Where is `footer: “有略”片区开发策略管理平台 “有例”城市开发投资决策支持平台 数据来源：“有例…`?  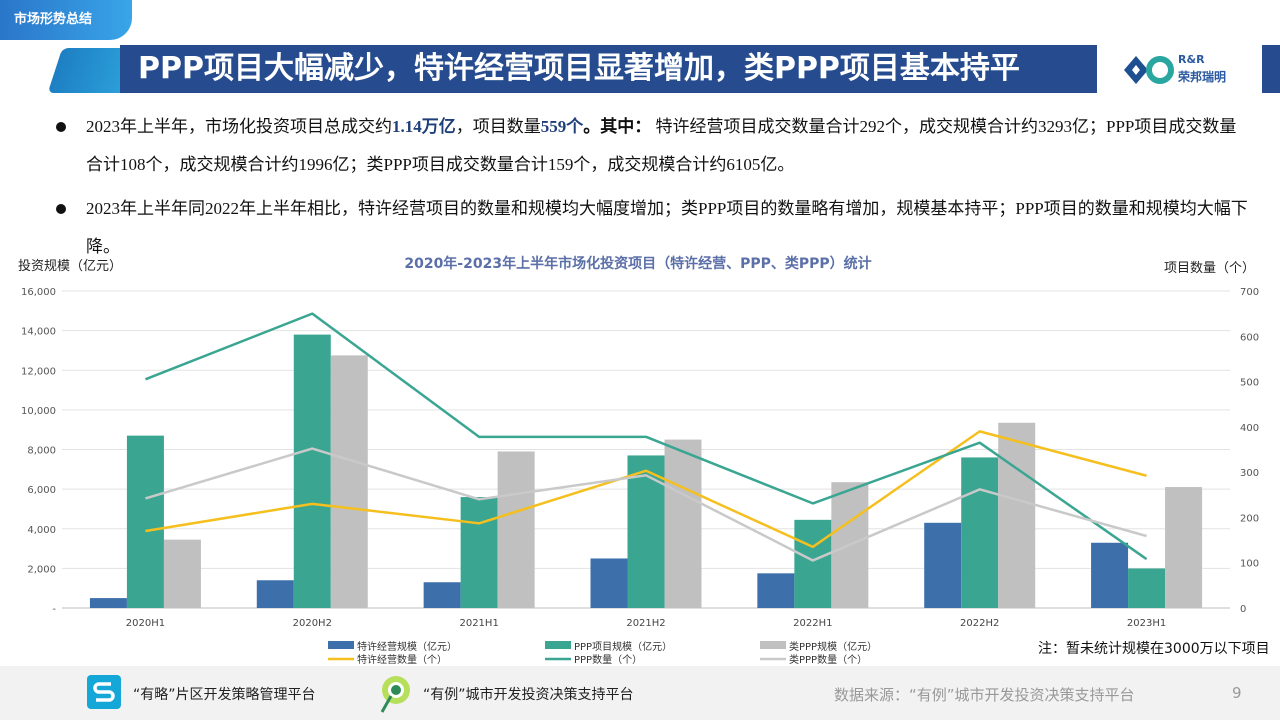 footer: “有略”片区开发策略管理平台 “有例”城市开发投资决策支持平台 数据来源：“有例… is located at coordinates (640, 693).